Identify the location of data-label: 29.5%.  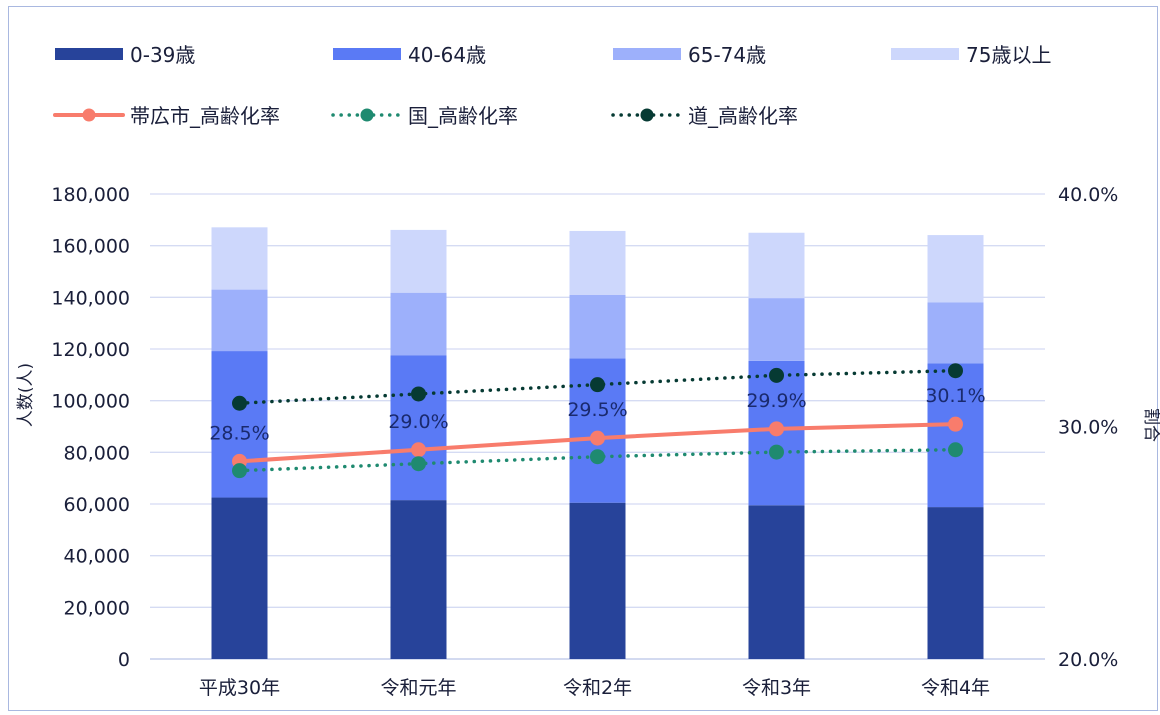
(597, 410).